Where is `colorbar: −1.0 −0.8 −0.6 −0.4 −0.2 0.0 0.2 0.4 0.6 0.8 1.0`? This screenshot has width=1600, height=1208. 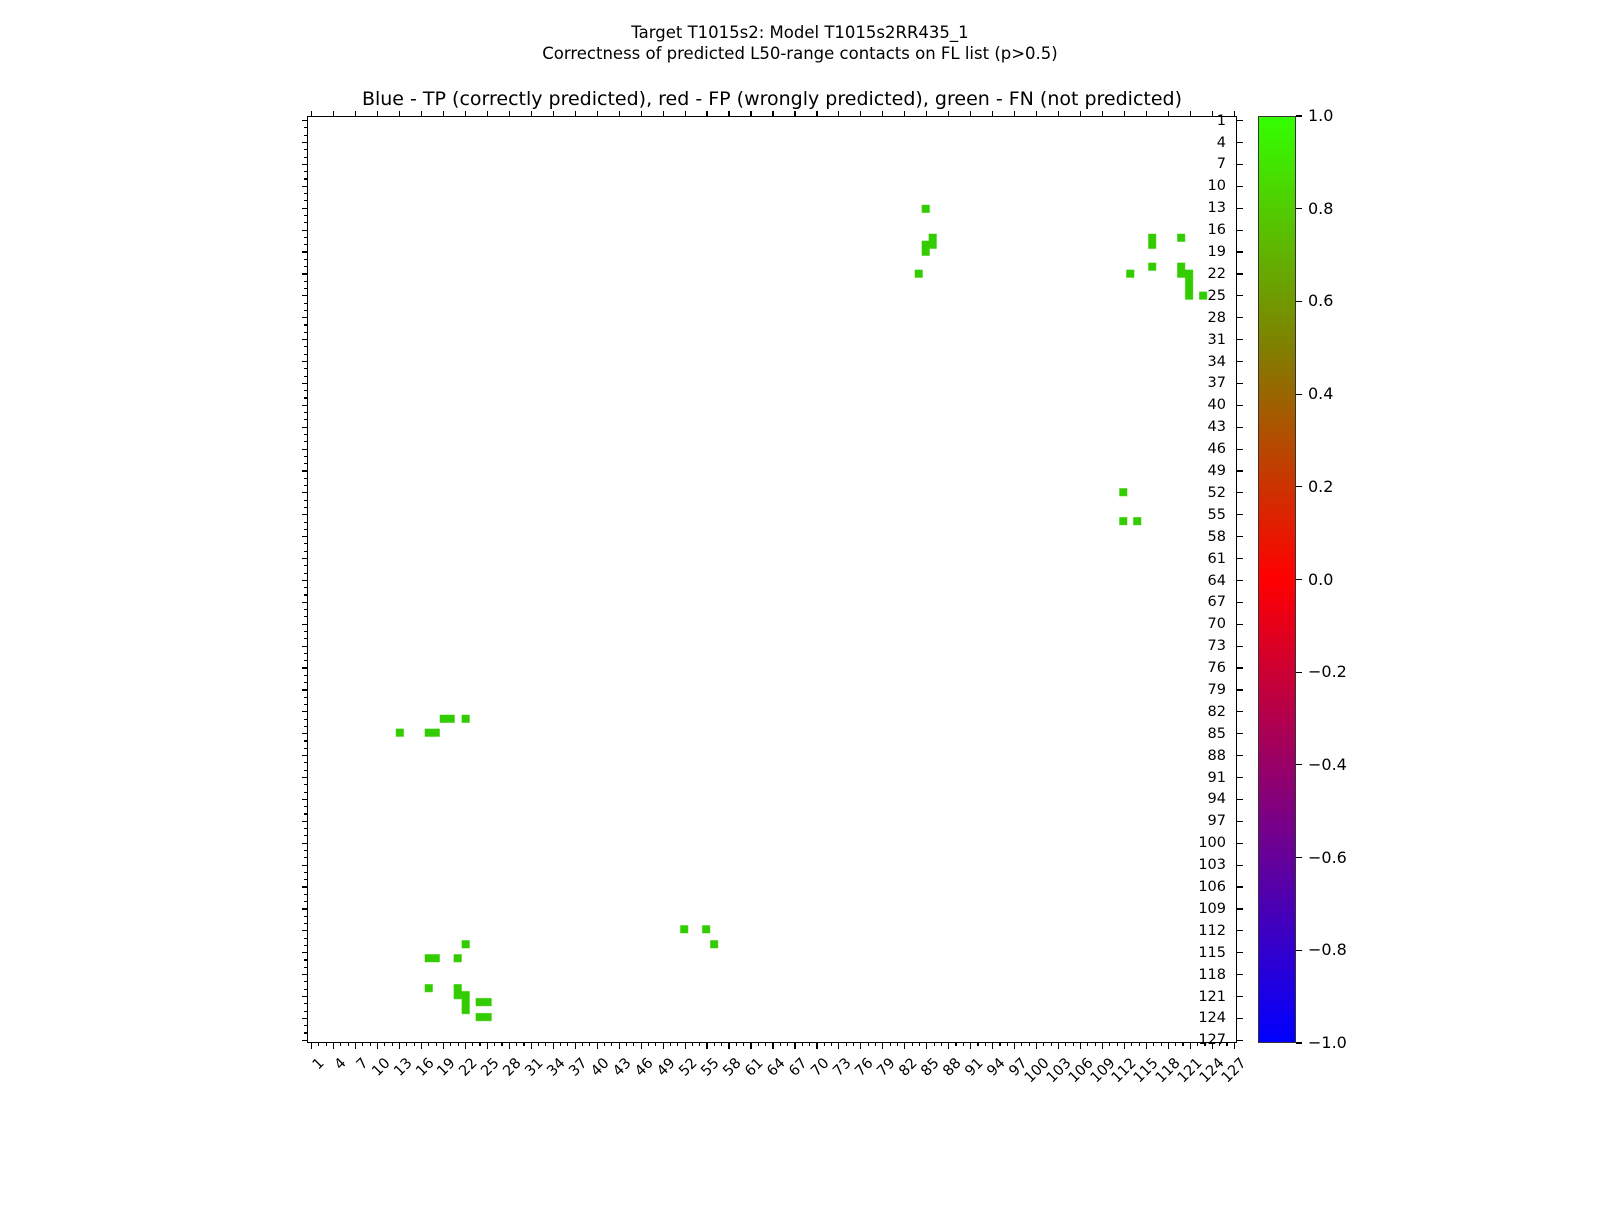
colorbar: −1.0 −0.8 −0.6 −0.4 −0.2 0.0 0.2 0.4 0.6 0.8 1.0 is located at coordinates (1302, 579).